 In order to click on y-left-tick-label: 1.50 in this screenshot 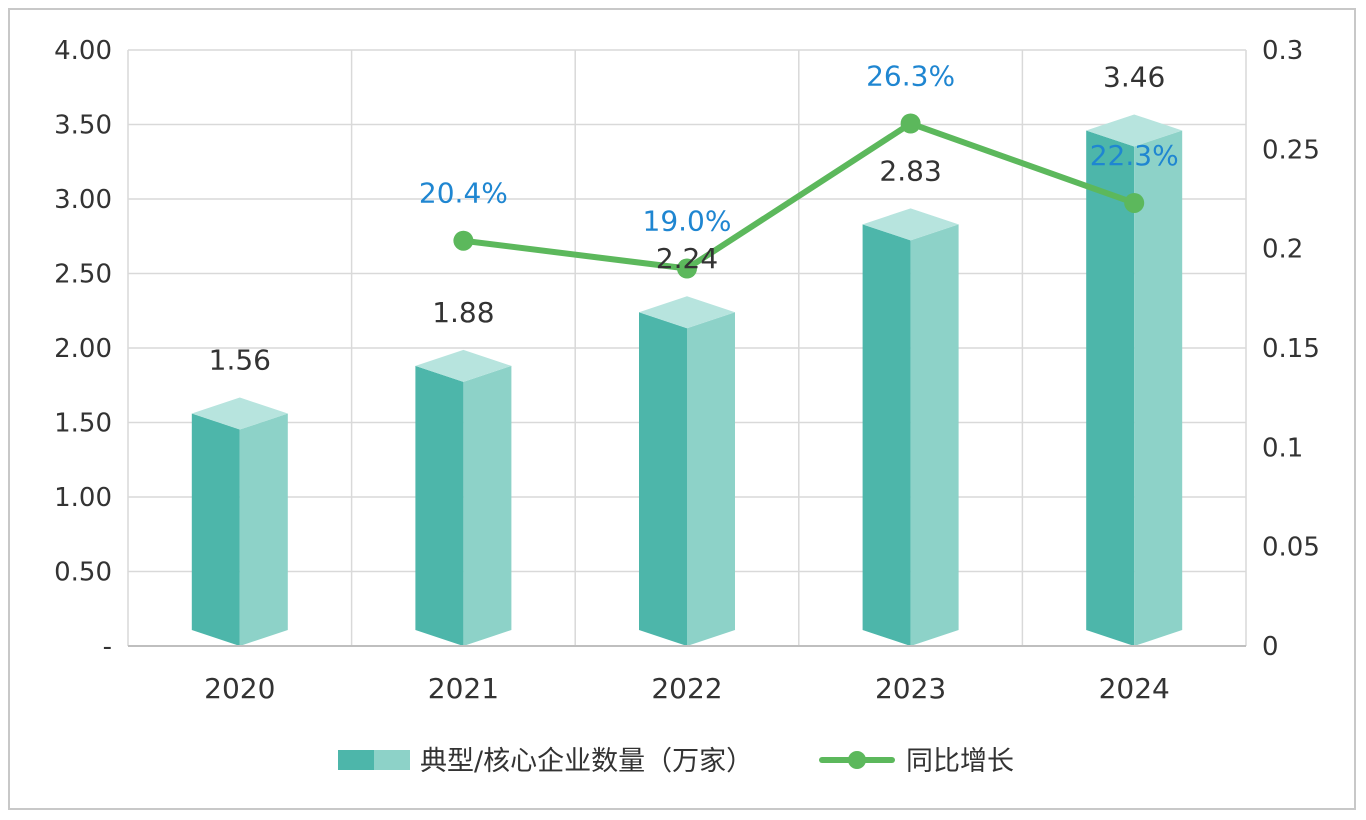, I will do `click(83, 424)`.